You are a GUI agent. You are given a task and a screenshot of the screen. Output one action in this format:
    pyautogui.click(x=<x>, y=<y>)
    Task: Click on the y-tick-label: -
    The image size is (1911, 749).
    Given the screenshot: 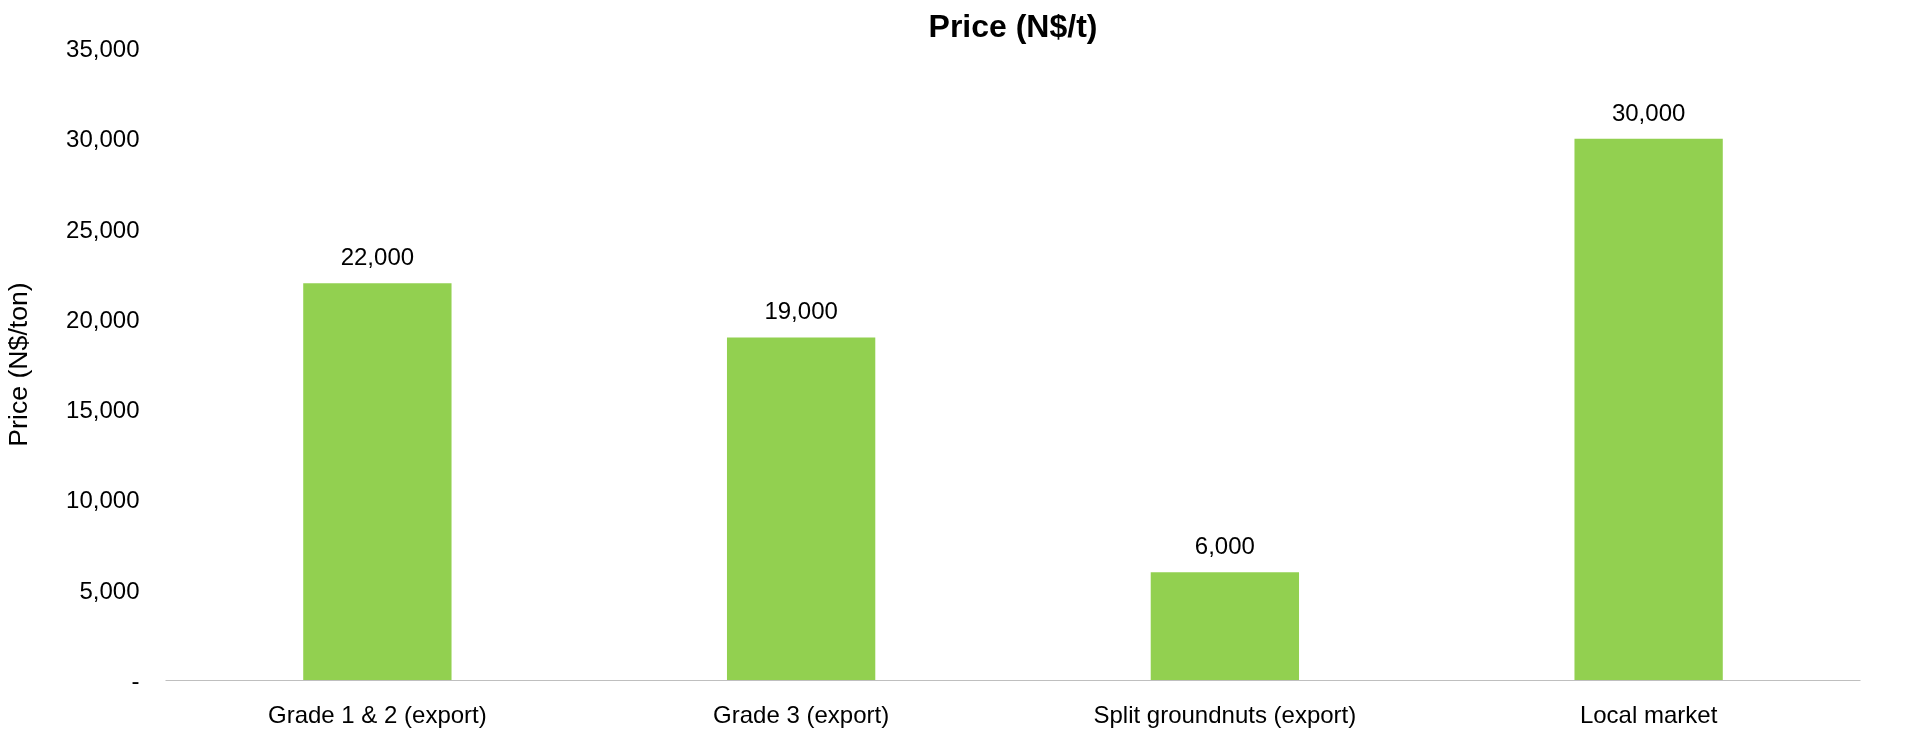 What is the action you would take?
    pyautogui.click(x=135, y=680)
    